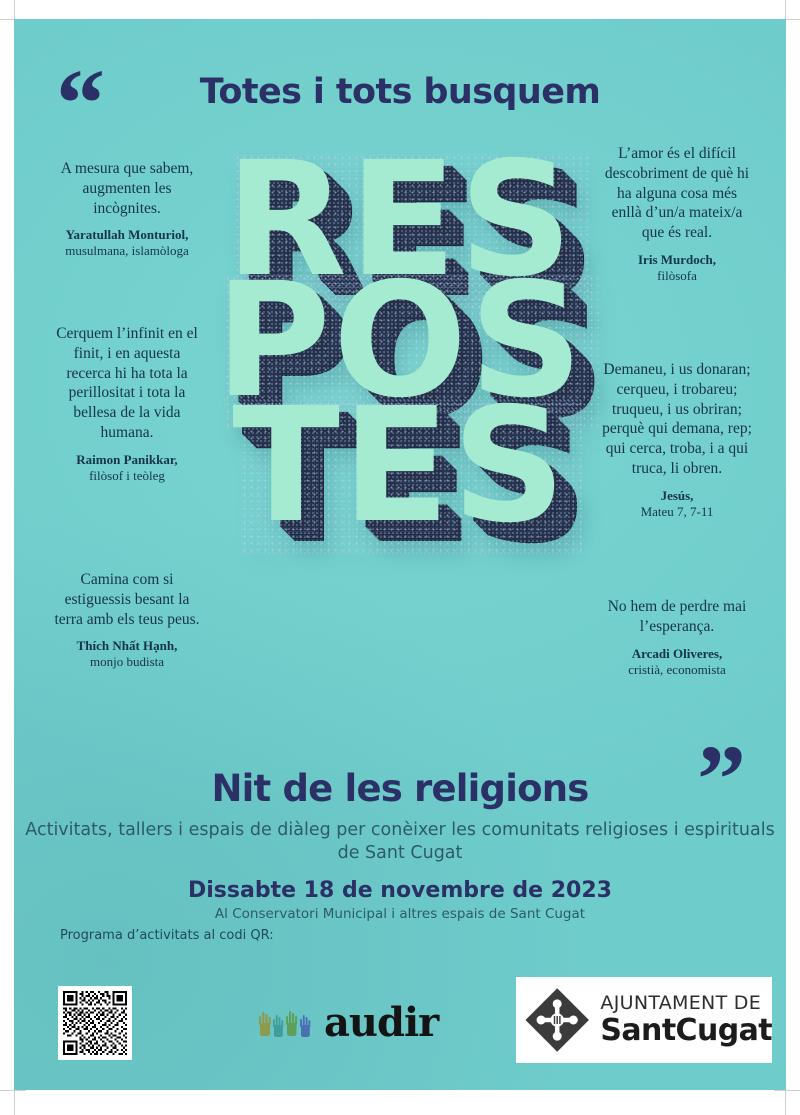 Image resolution: width=800 pixels, height=1115 pixels. Describe the element at coordinates (381, 1022) in the screenshot. I see `audir-wordmark: audir` at that location.